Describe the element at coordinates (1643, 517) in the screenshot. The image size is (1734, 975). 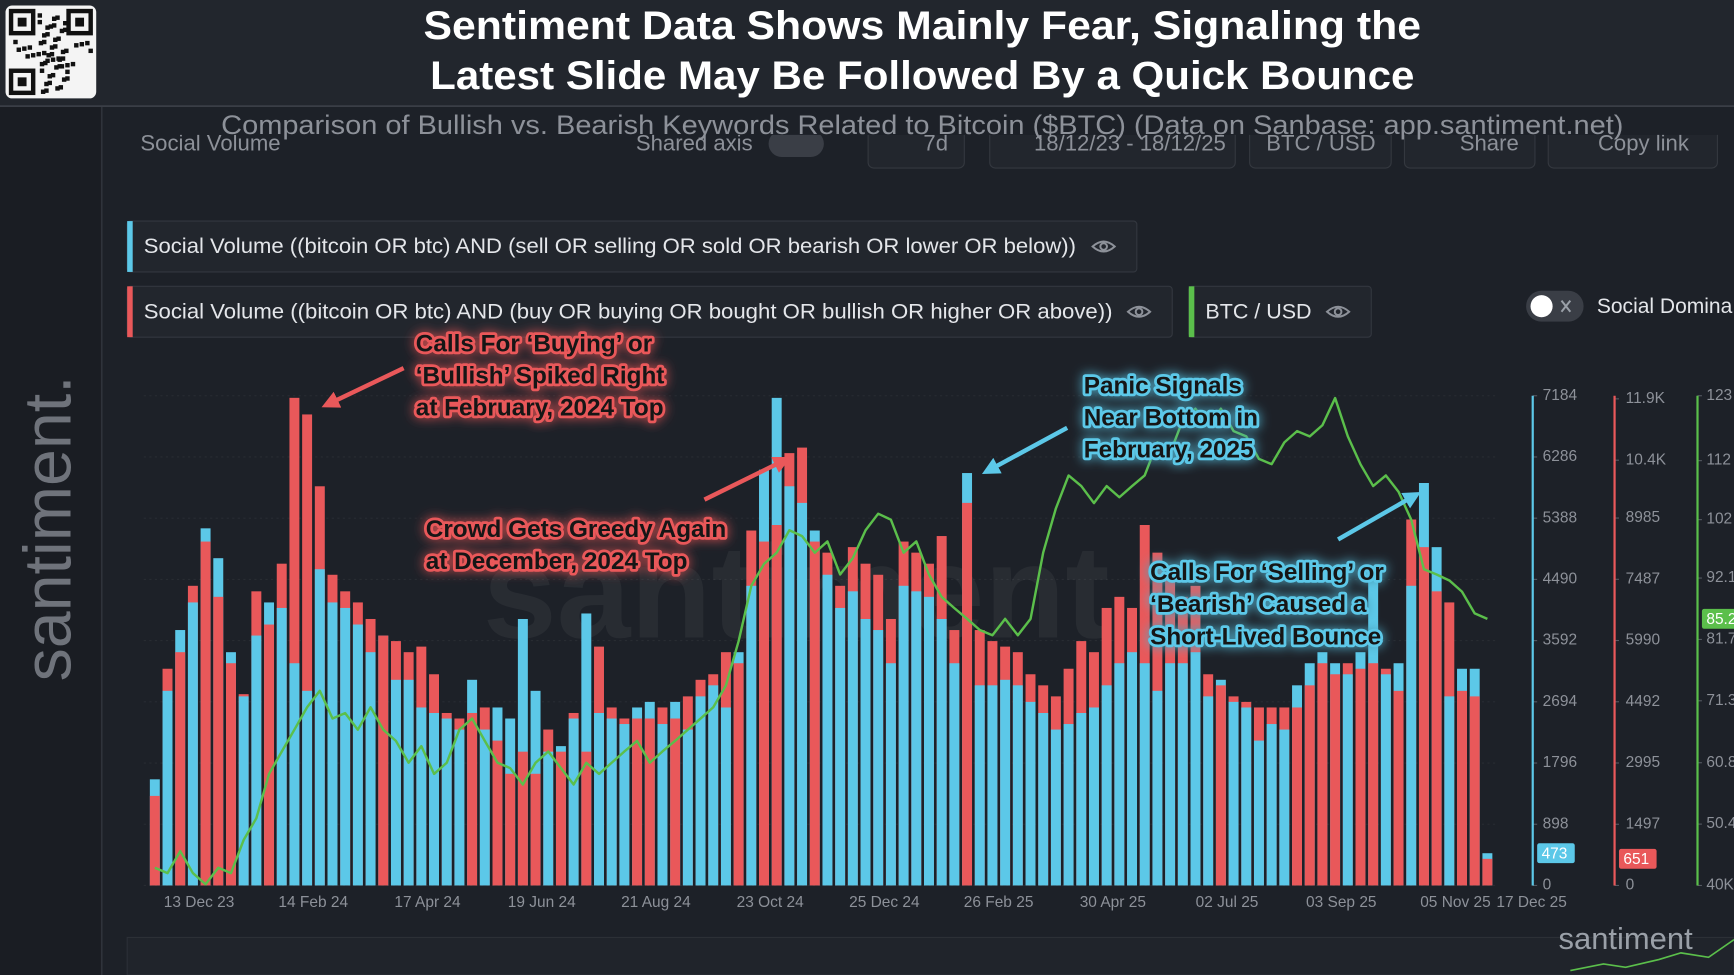
I see `y-tick-label: 8985` at that location.